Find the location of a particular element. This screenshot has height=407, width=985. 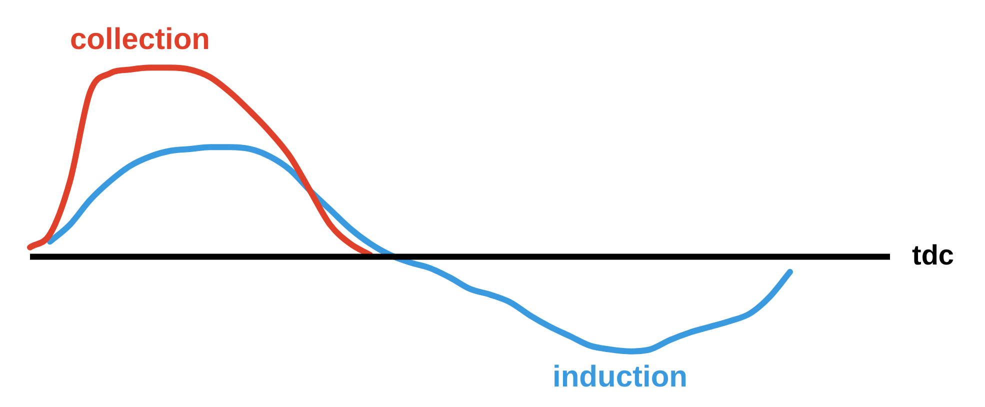

series-label: induction is located at coordinates (620, 377).